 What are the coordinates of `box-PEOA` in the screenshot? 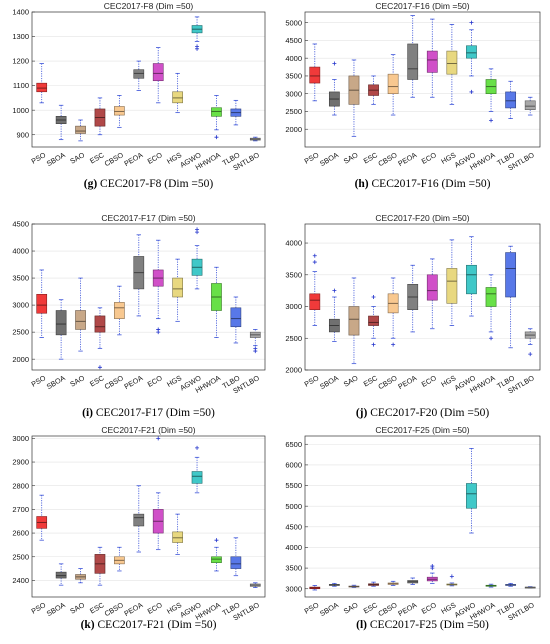 It's located at (139, 75).